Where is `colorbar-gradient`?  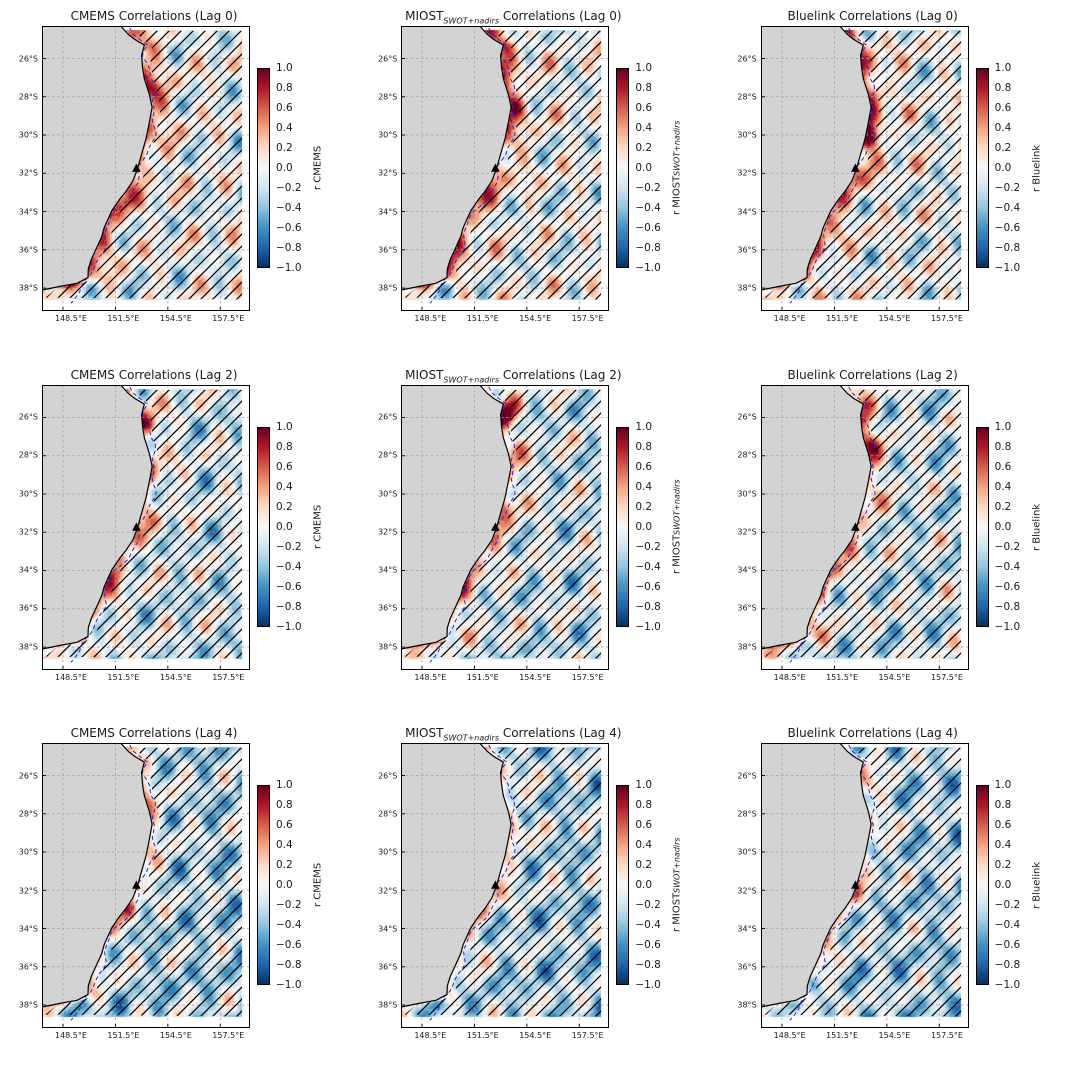 colorbar-gradient is located at coordinates (263, 526).